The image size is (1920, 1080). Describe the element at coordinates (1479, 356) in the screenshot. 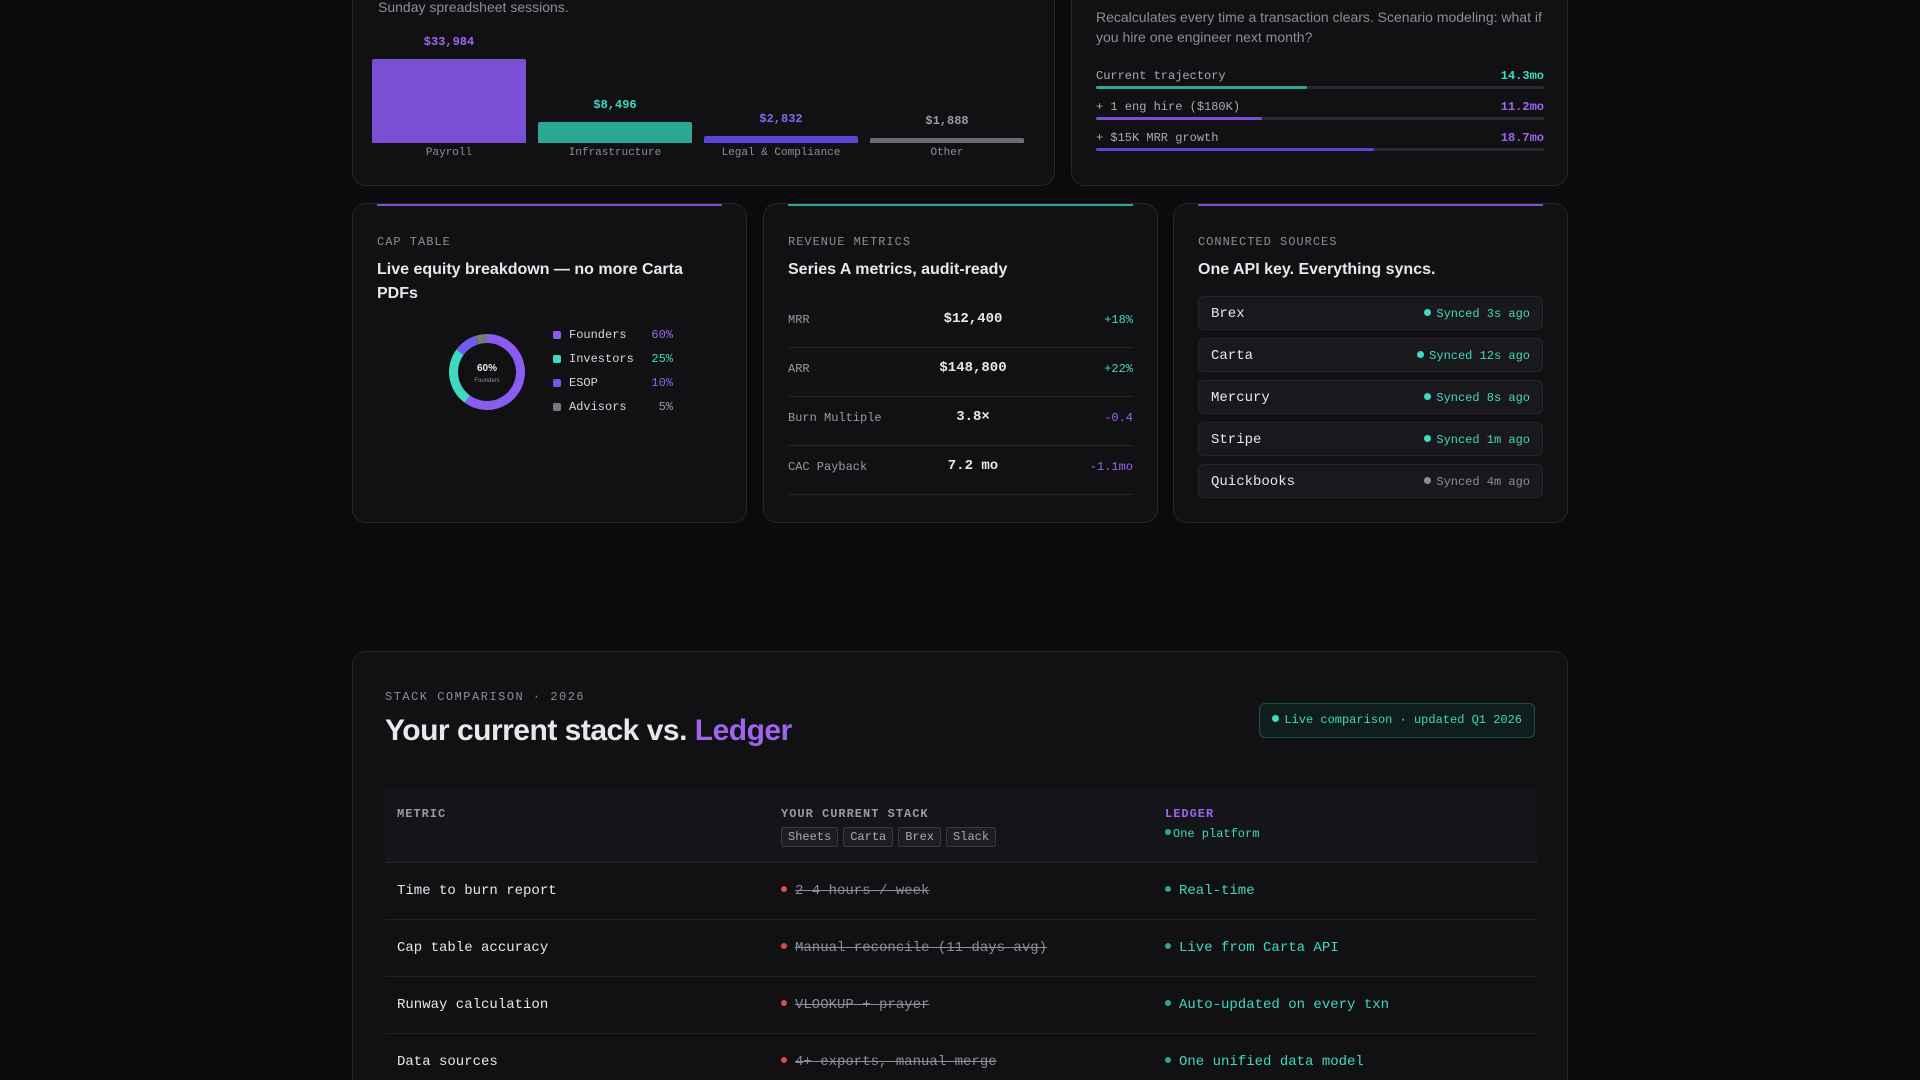

I see `sync-status-text: Synced 12s ago` at that location.